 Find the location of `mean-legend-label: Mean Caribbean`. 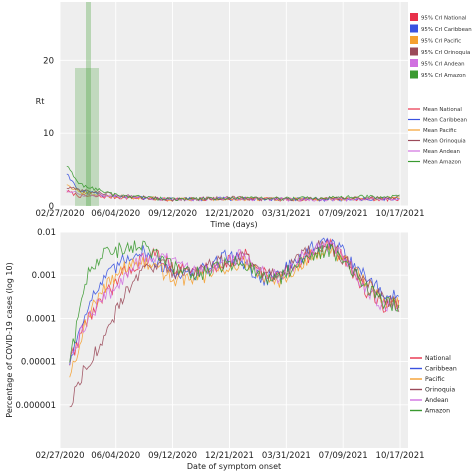

mean-legend-label: Mean Caribbean is located at coordinates (445, 121).